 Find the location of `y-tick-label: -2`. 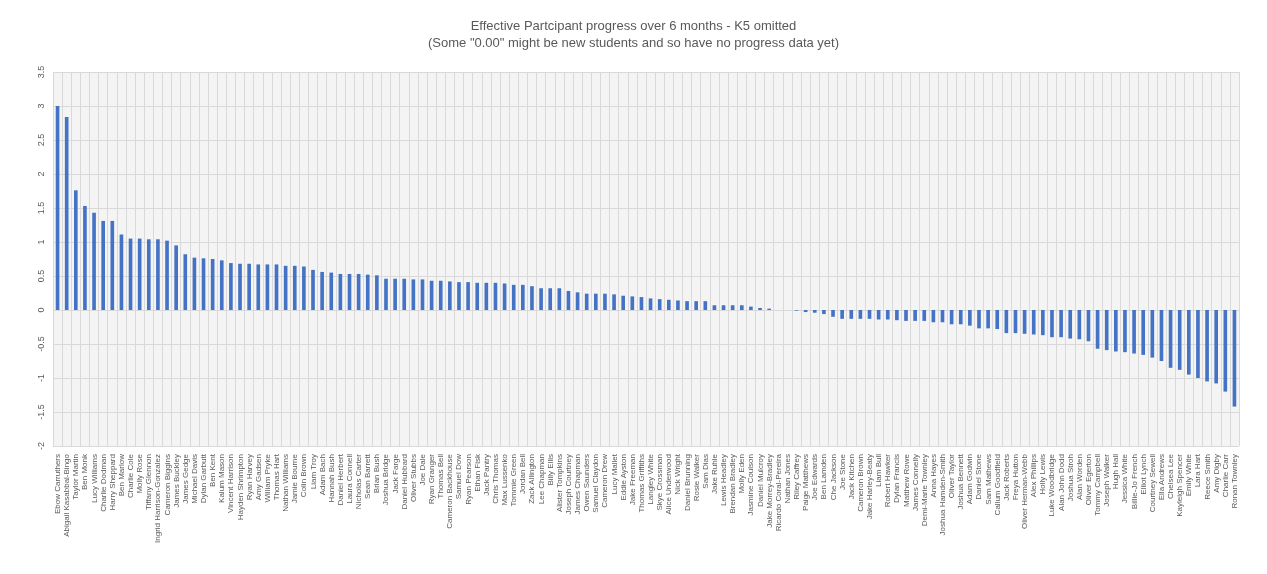

y-tick-label: -2 is located at coordinates (40, 446).